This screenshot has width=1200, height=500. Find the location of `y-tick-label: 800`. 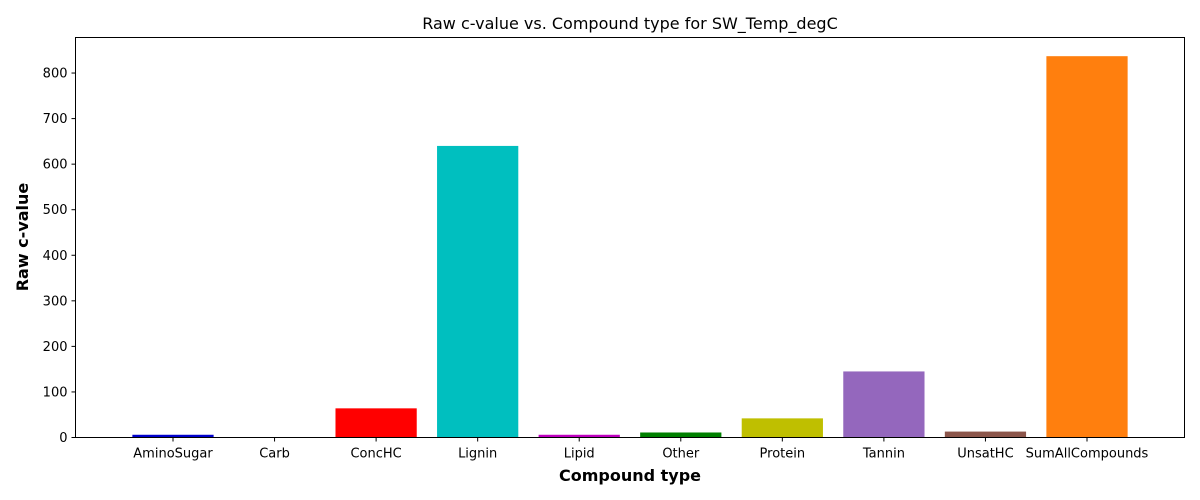

y-tick-label: 800 is located at coordinates (55, 74).